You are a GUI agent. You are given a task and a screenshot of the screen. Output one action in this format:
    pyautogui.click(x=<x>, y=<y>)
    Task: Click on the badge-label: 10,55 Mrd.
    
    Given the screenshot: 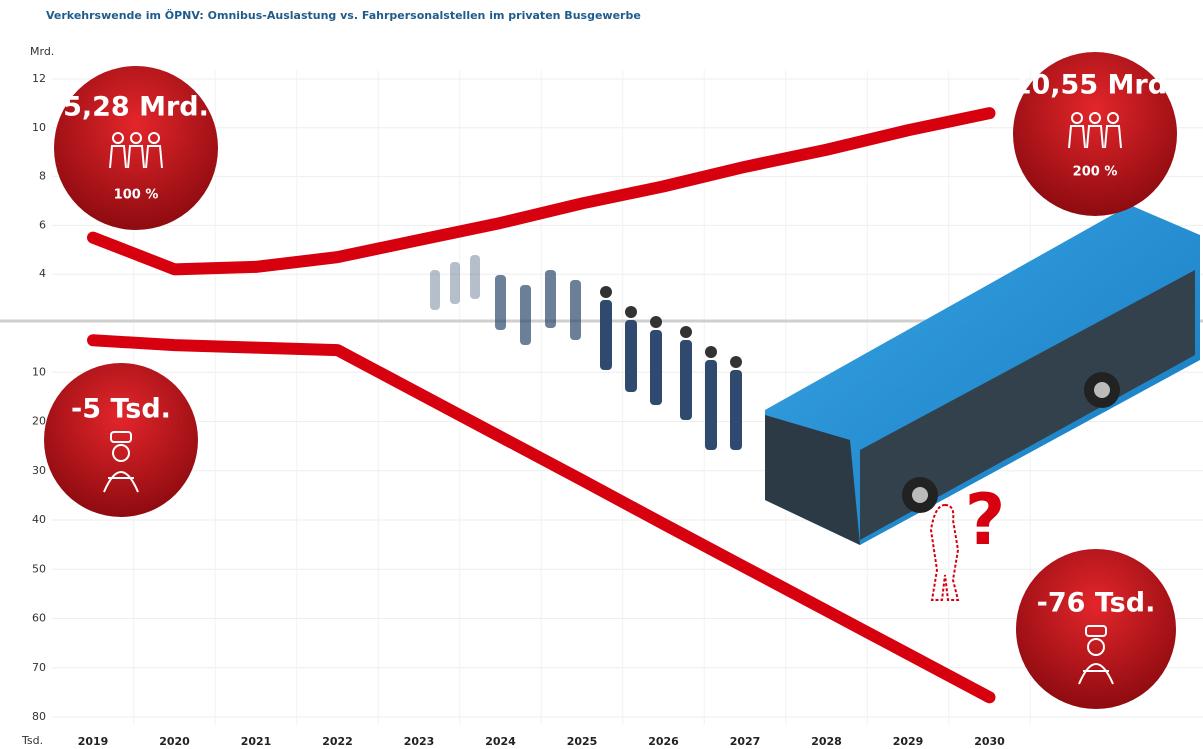 What is the action you would take?
    pyautogui.click(x=1095, y=85)
    